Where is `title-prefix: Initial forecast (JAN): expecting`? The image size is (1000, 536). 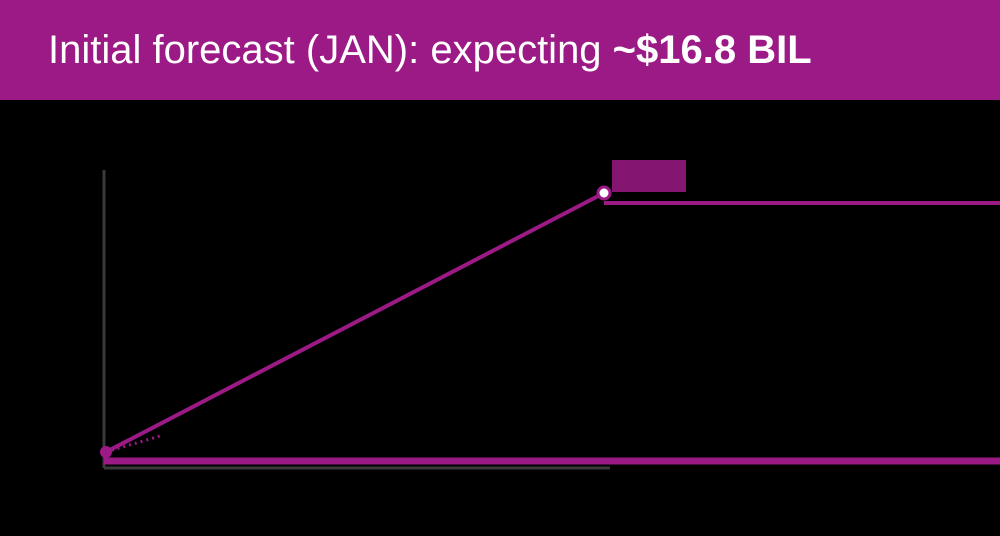
title-prefix: Initial forecast (JAN): expecting is located at coordinates (330, 50).